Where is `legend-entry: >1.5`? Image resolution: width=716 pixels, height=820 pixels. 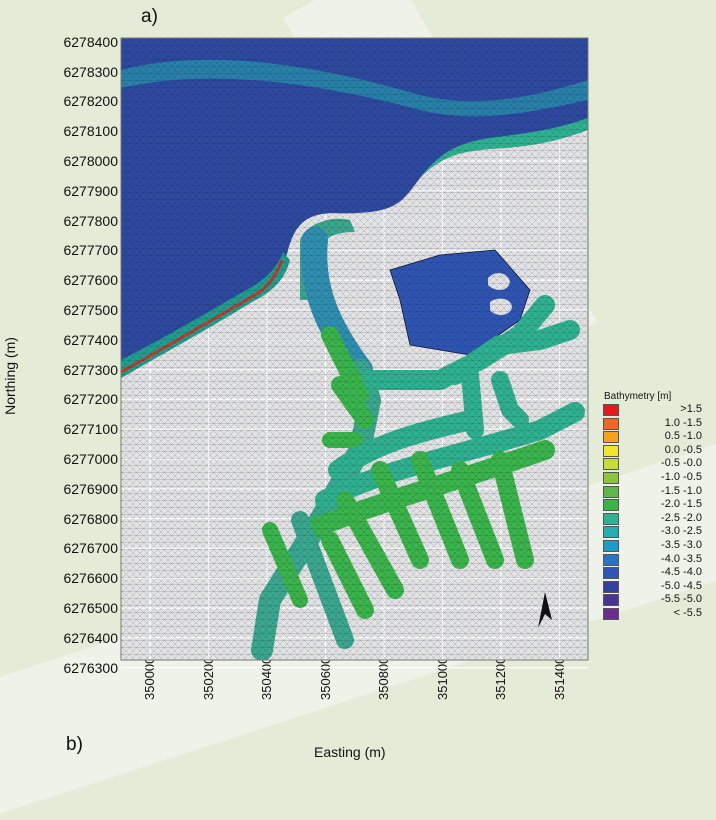 legend-entry: >1.5 is located at coordinates (658, 410).